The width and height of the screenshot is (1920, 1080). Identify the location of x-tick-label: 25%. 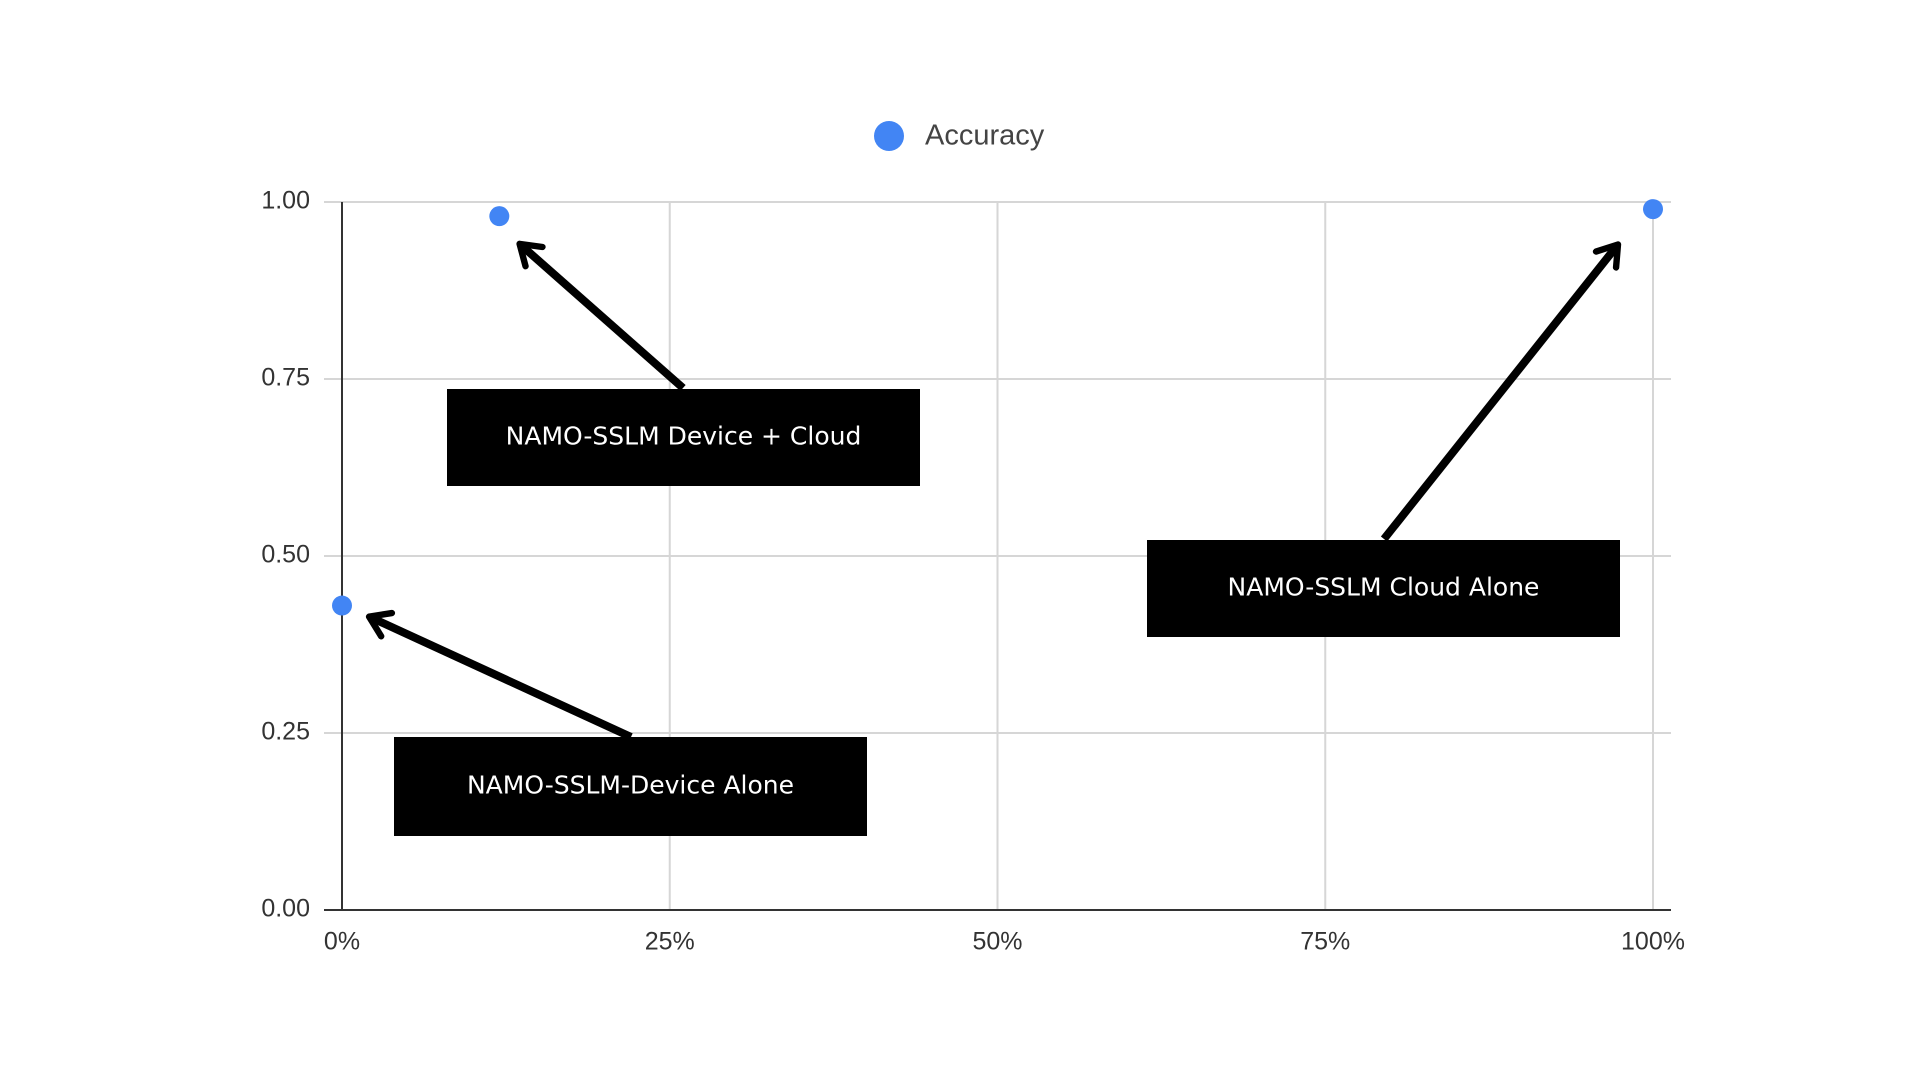
(670, 942).